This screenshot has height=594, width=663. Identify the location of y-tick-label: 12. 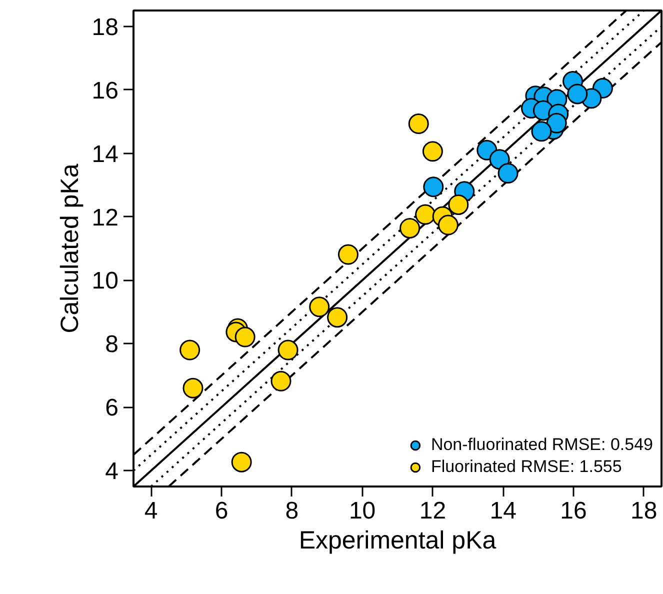
(105, 218).